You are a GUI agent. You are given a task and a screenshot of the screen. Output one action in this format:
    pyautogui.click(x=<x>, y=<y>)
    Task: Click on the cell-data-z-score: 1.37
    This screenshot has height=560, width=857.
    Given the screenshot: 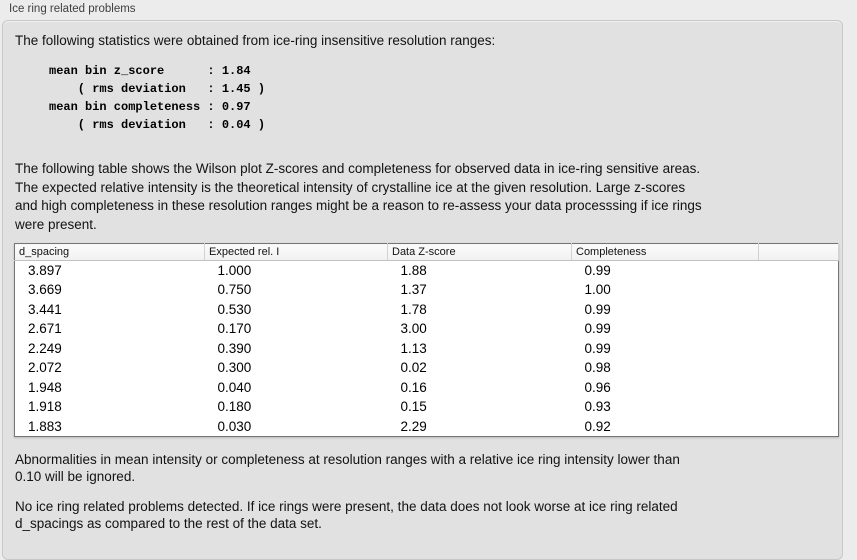 What is the action you would take?
    pyautogui.click(x=413, y=290)
    